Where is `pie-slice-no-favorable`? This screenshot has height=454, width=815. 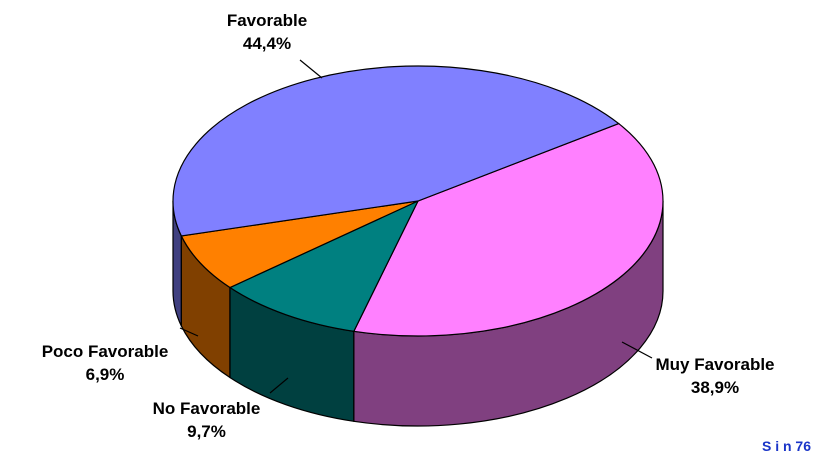 pie-slice-no-favorable is located at coordinates (324, 265).